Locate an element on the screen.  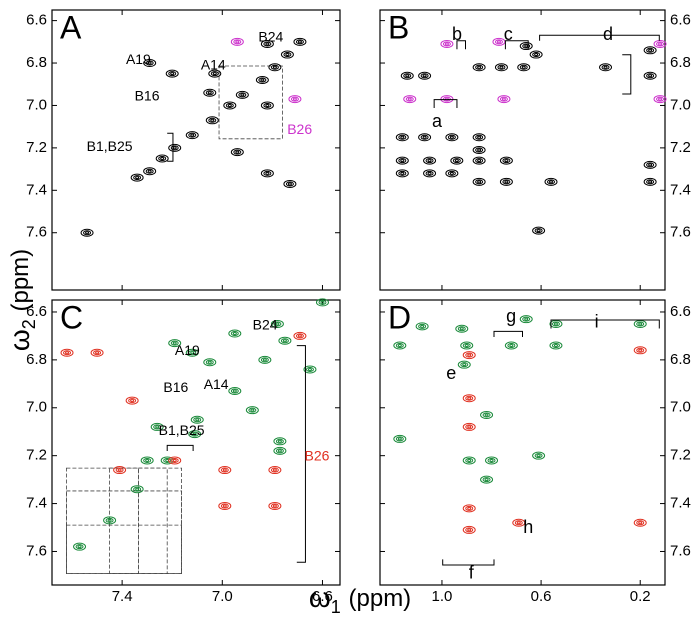
annotation: B16 is located at coordinates (147, 96).